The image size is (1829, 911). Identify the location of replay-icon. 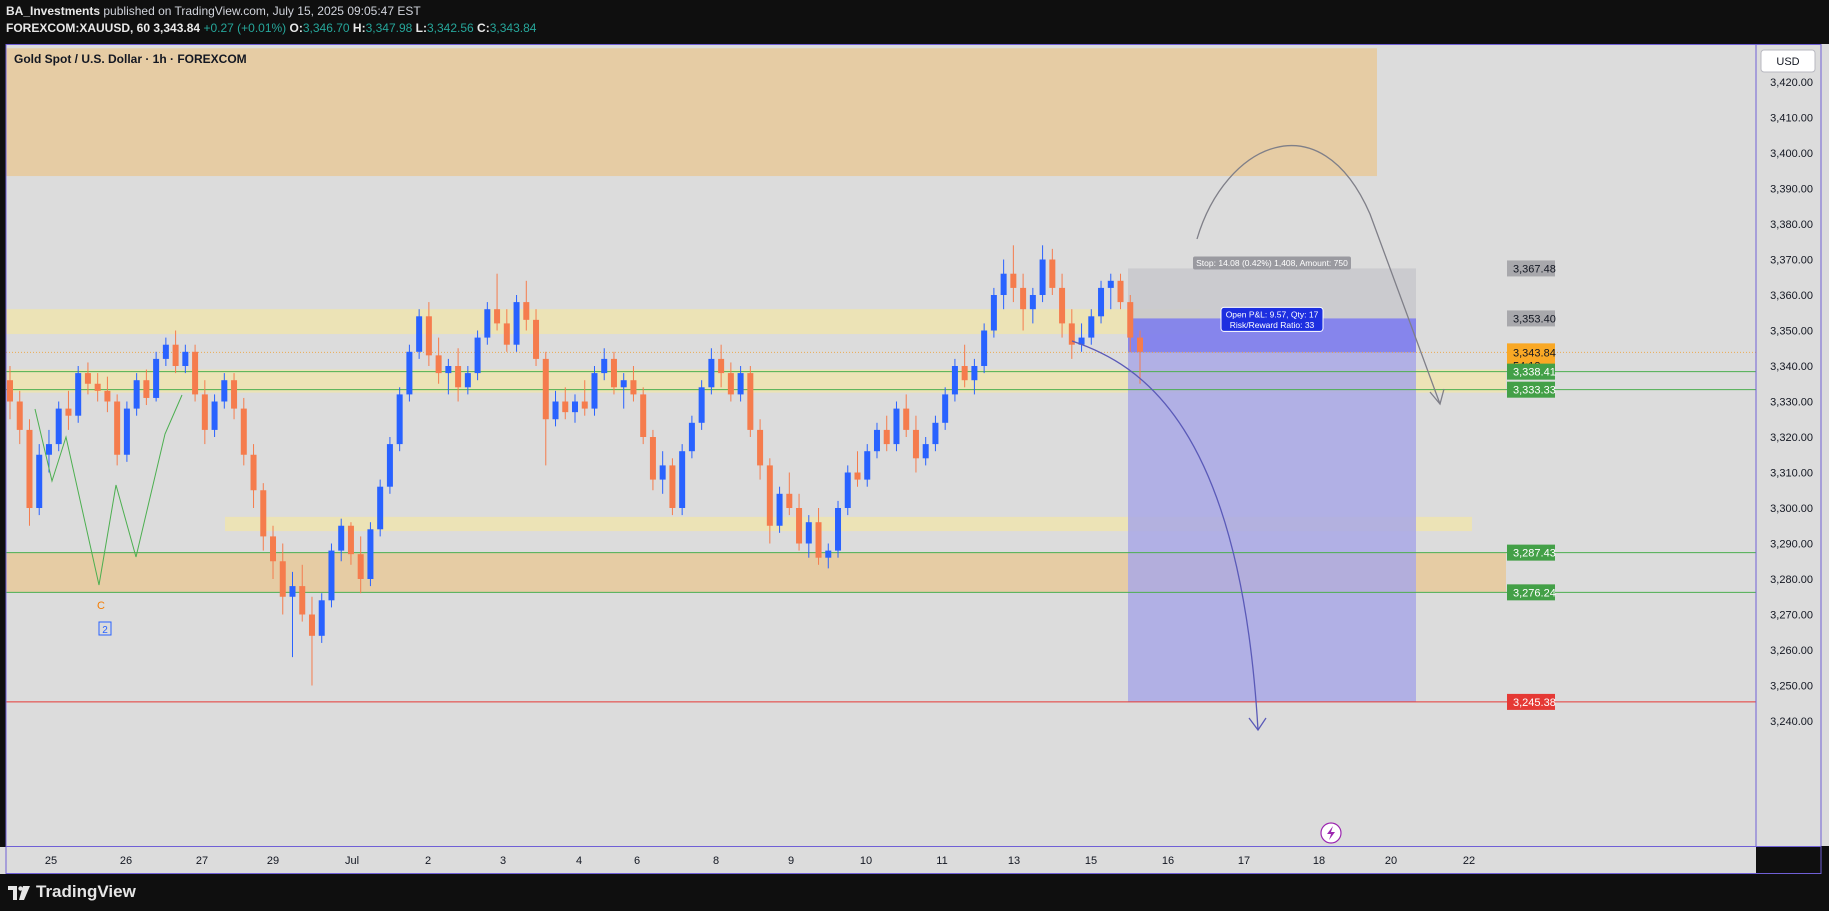
(1331, 833).